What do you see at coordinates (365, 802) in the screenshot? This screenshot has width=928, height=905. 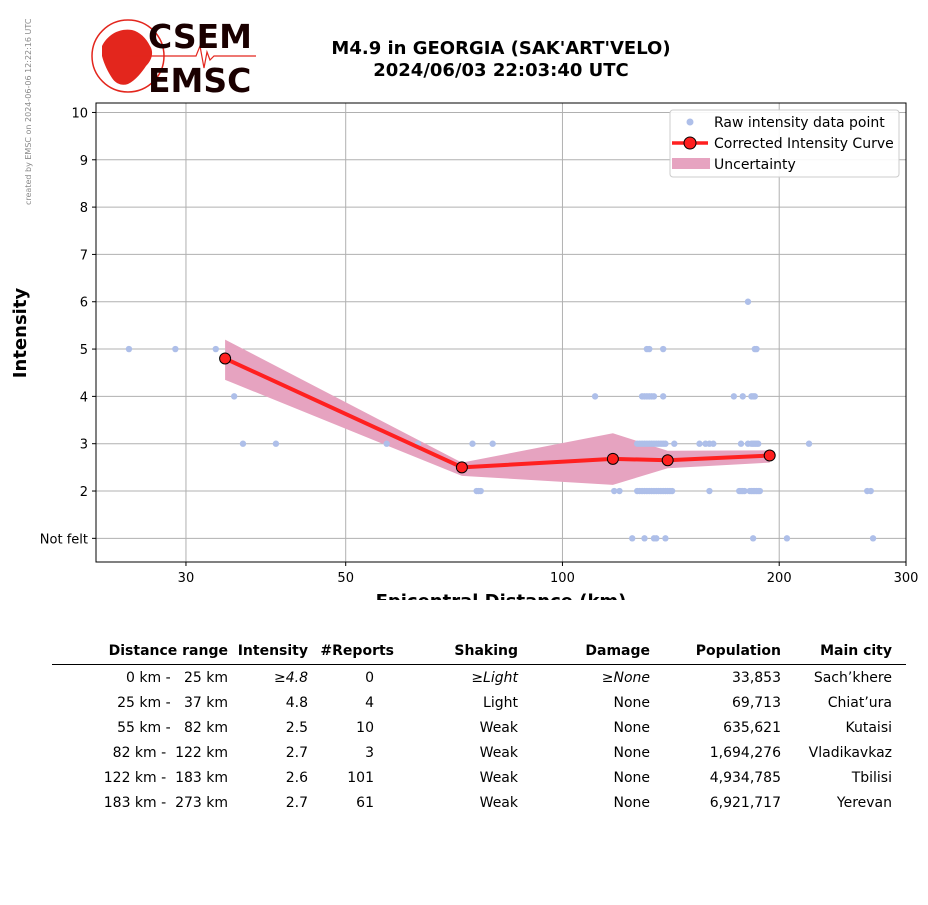 I see `cell-reports: 61` at bounding box center [365, 802].